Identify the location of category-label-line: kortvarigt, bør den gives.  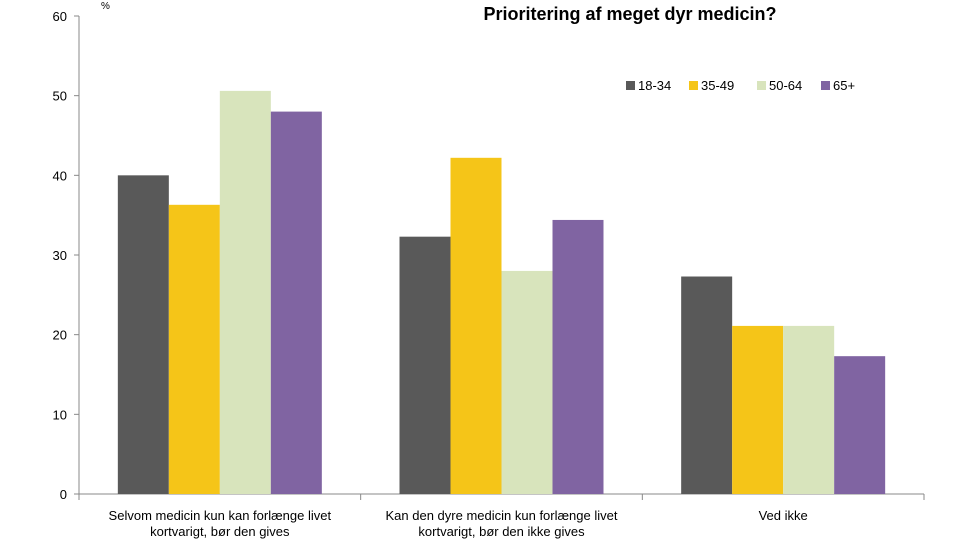
(220, 531).